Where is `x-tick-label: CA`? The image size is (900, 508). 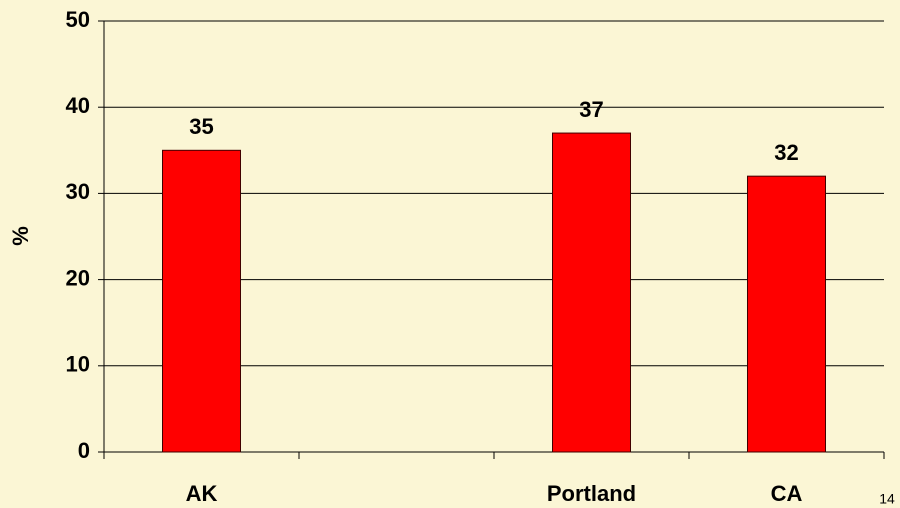 x-tick-label: CA is located at coordinates (787, 493).